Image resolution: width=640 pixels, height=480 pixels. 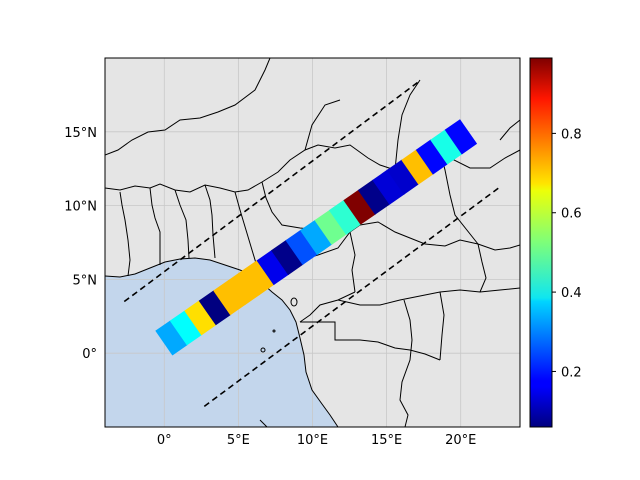 What do you see at coordinates (386, 440) in the screenshot?
I see `x-tick-label: 15°E` at bounding box center [386, 440].